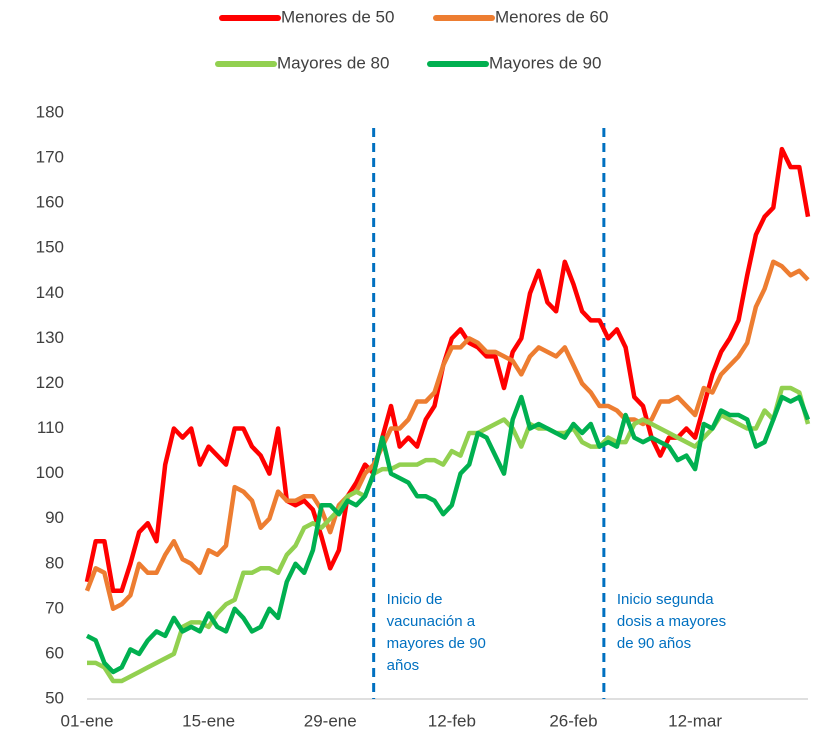 Image resolution: width=815 pixels, height=740 pixels. Describe the element at coordinates (436, 643) in the screenshot. I see `annotation-text: mayores de 90` at that location.